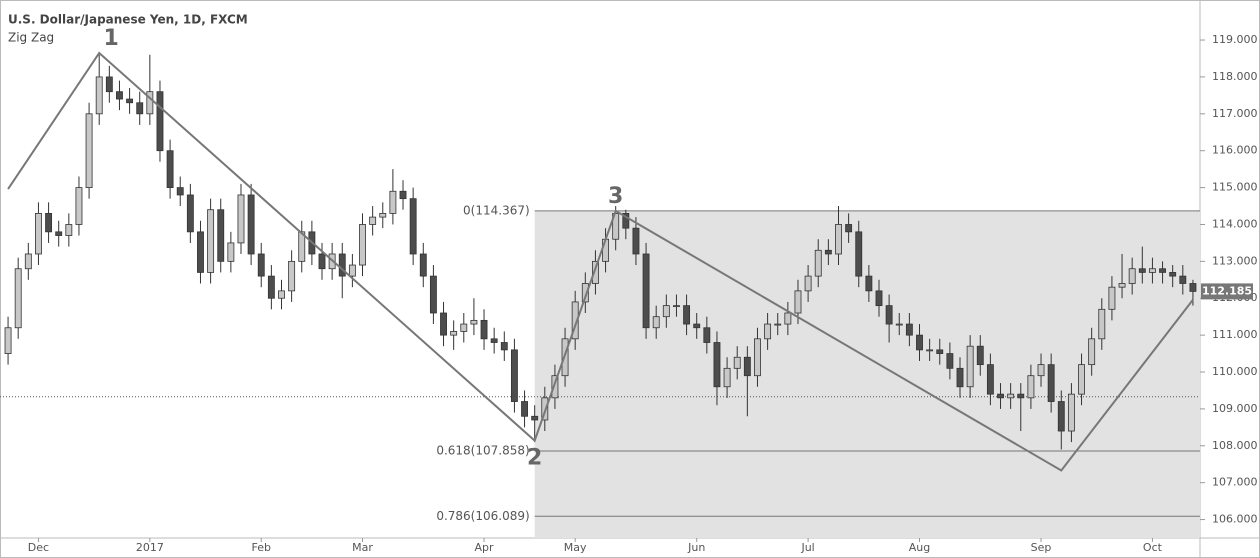  What do you see at coordinates (1235, 39) in the screenshot?
I see `y-tick-label: 119.000` at bounding box center [1235, 39].